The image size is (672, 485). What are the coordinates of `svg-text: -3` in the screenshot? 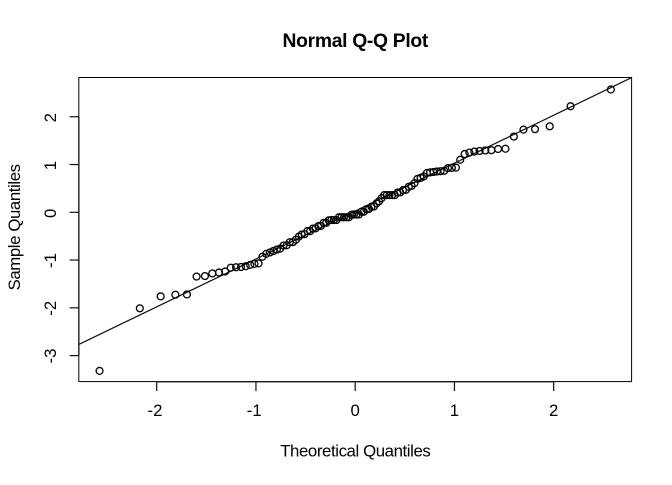 It's located at (50, 356).